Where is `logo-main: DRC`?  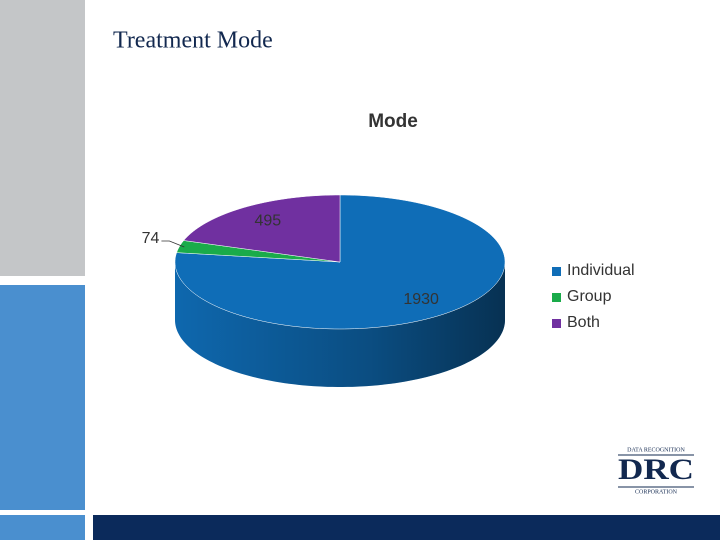
logo-main: DRC is located at coordinates (656, 469).